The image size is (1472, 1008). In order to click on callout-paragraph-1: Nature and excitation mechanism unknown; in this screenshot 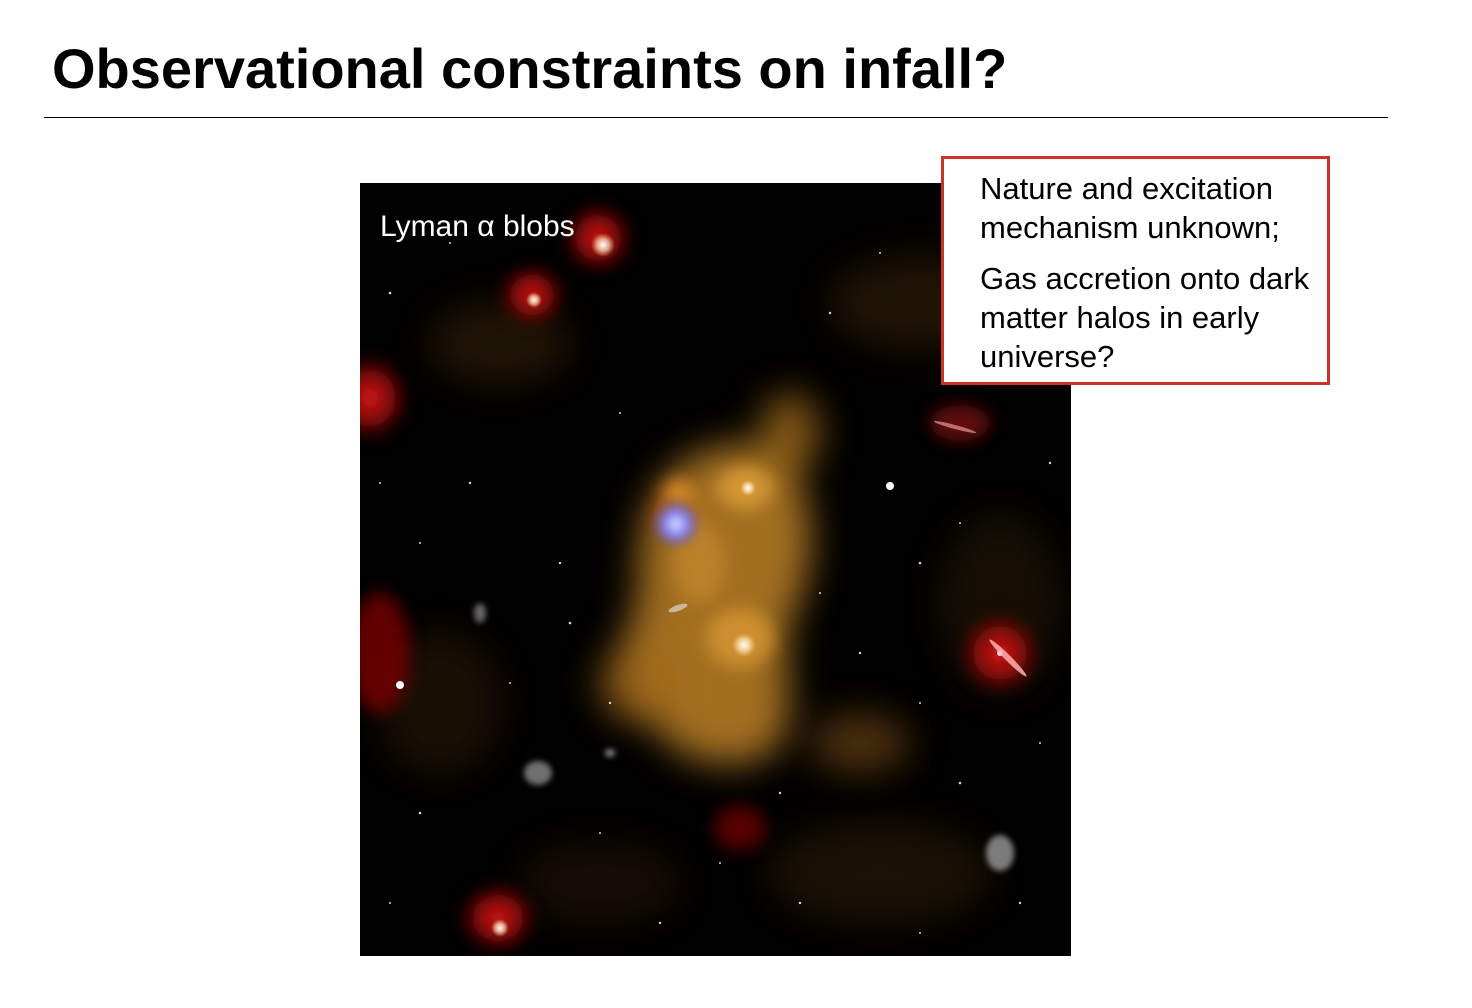, I will do `click(1130, 208)`.